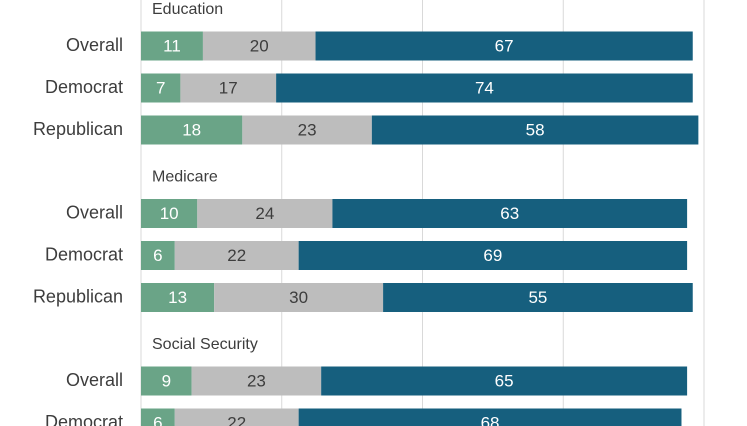  I want to click on data-label: 67, so click(504, 45).